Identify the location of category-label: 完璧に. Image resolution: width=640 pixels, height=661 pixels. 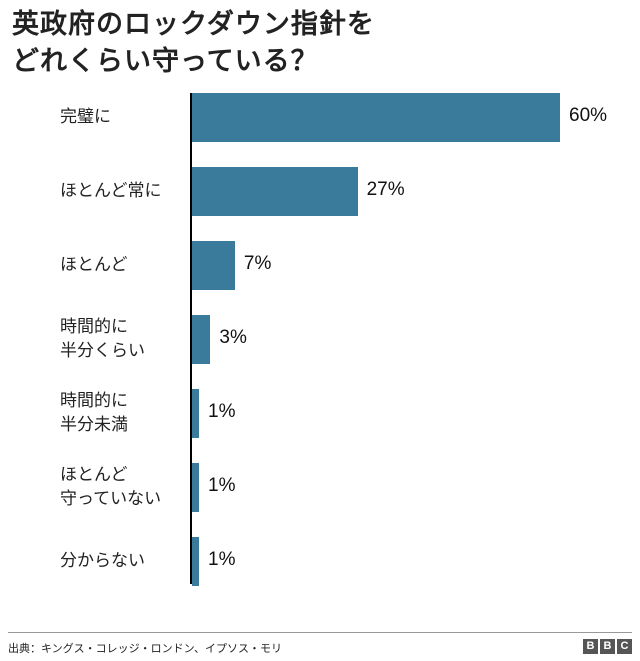
(85, 117).